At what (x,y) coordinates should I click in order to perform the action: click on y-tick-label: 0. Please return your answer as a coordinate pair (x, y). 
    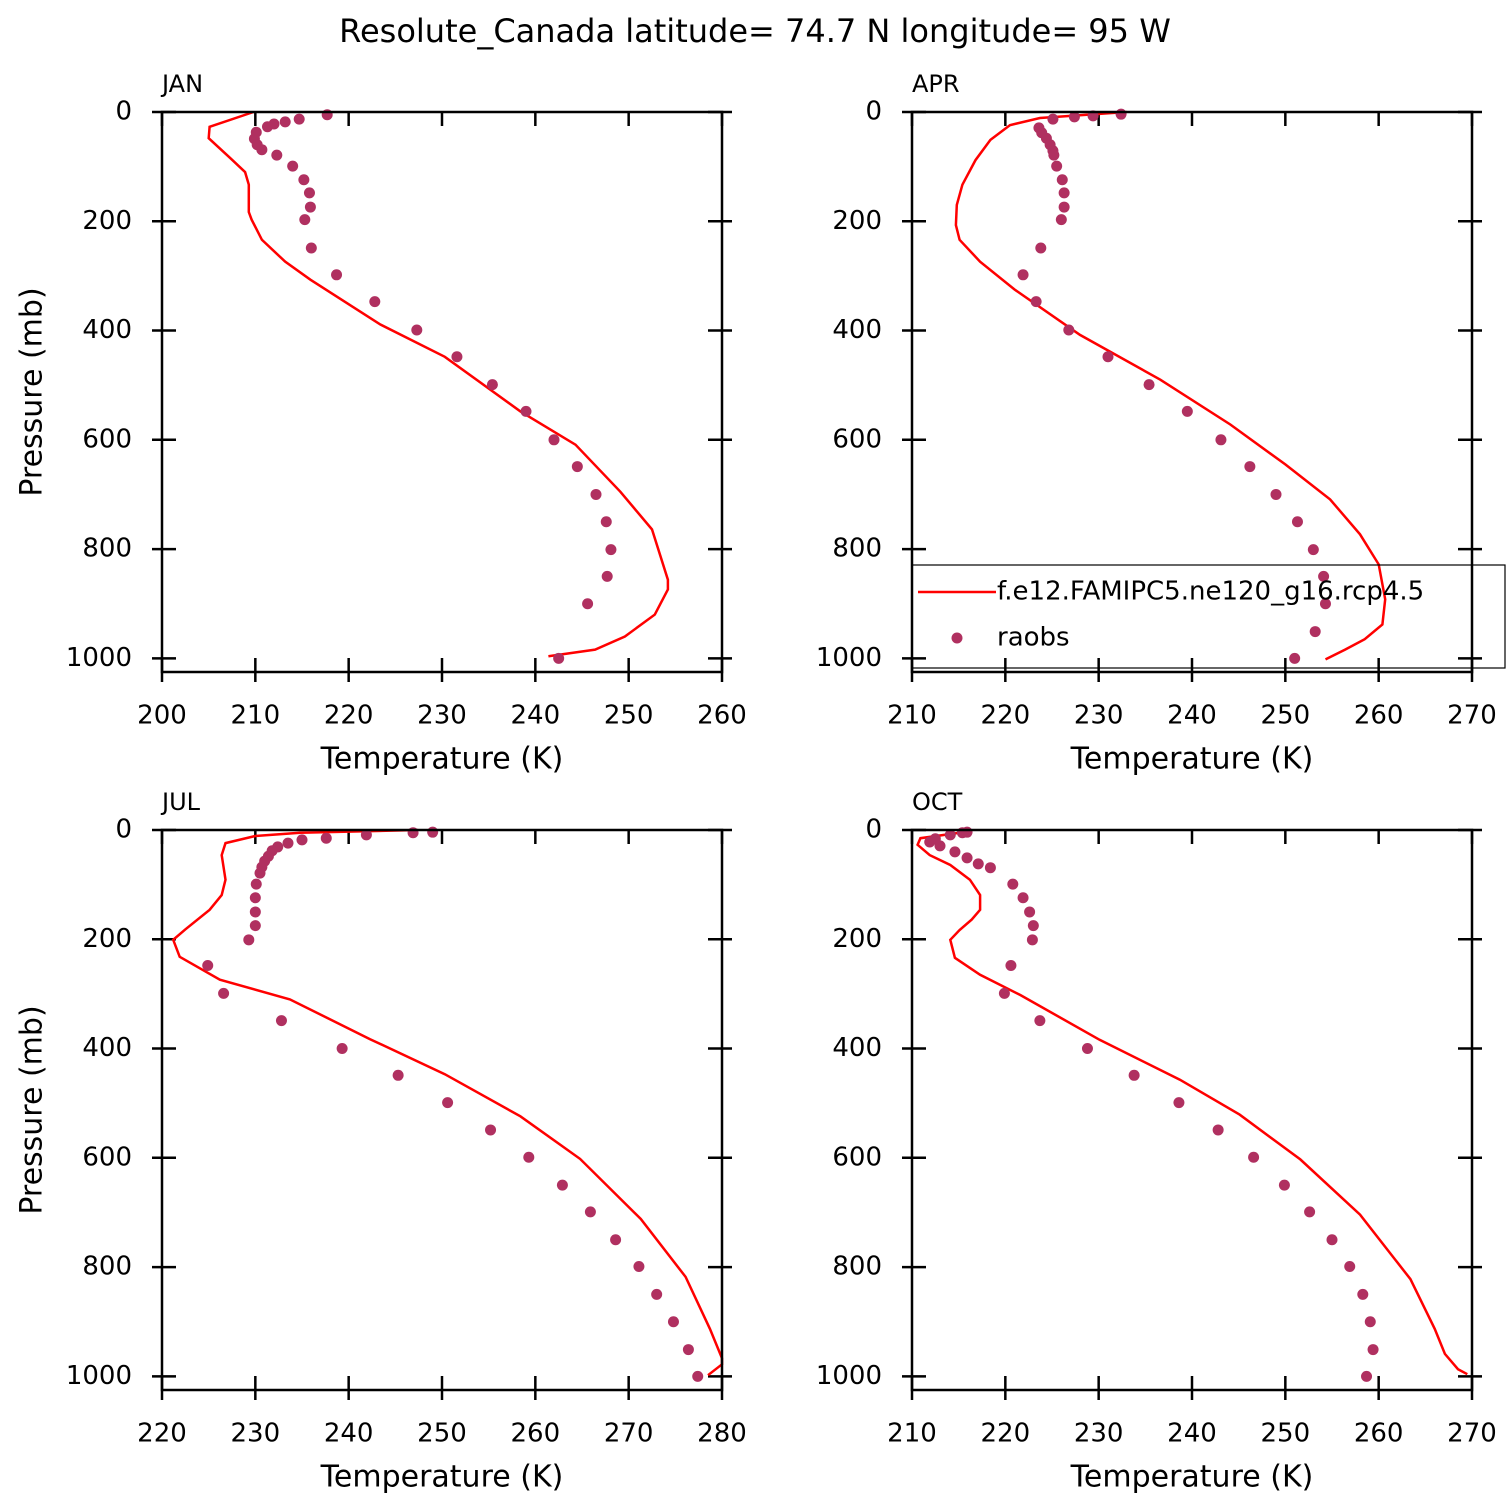
    Looking at the image, I should click on (873, 112).